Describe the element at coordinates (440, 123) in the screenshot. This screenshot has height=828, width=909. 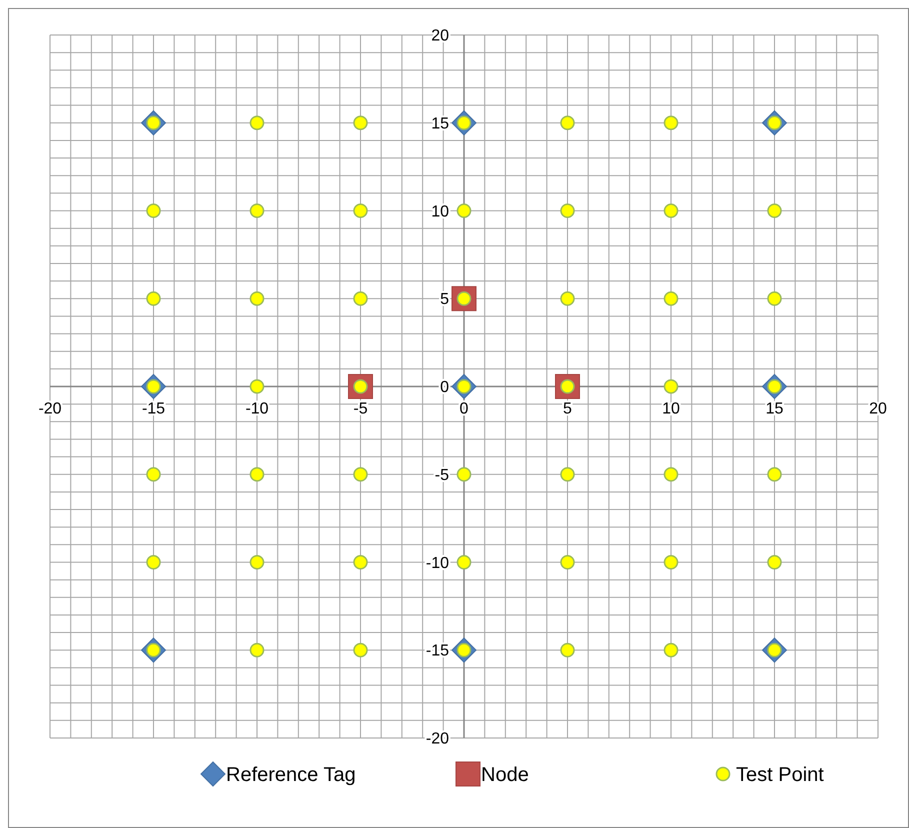
I see `y-tick-label: 15` at that location.